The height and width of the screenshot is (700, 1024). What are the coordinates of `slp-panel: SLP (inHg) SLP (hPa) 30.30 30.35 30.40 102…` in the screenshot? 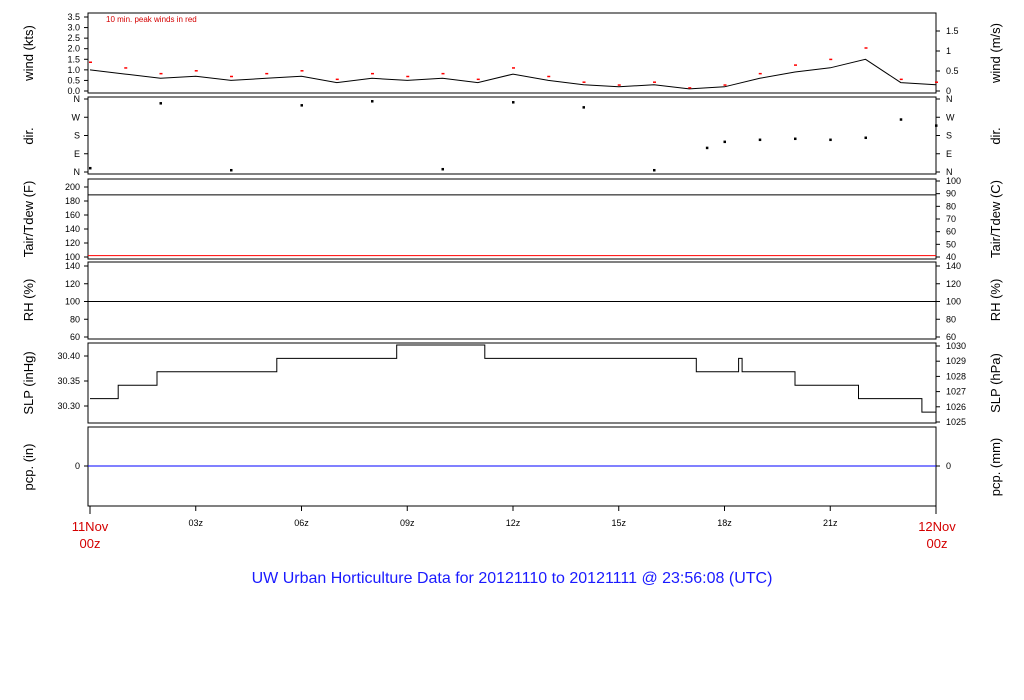 It's located at (512, 384).